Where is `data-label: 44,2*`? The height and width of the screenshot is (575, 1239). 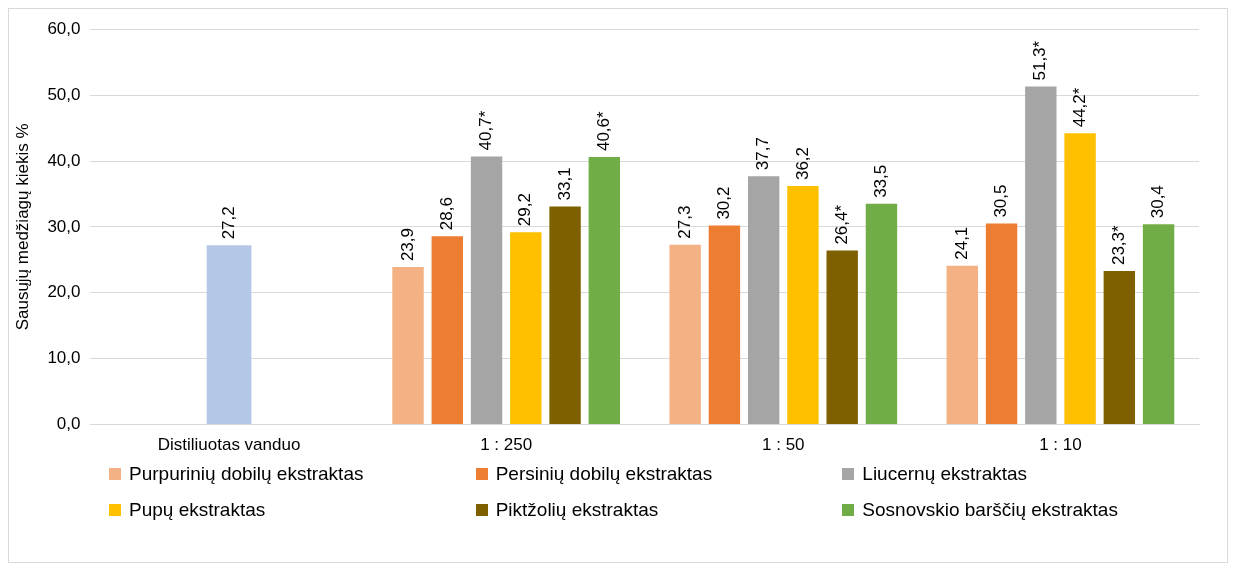
data-label: 44,2* is located at coordinates (1079, 107).